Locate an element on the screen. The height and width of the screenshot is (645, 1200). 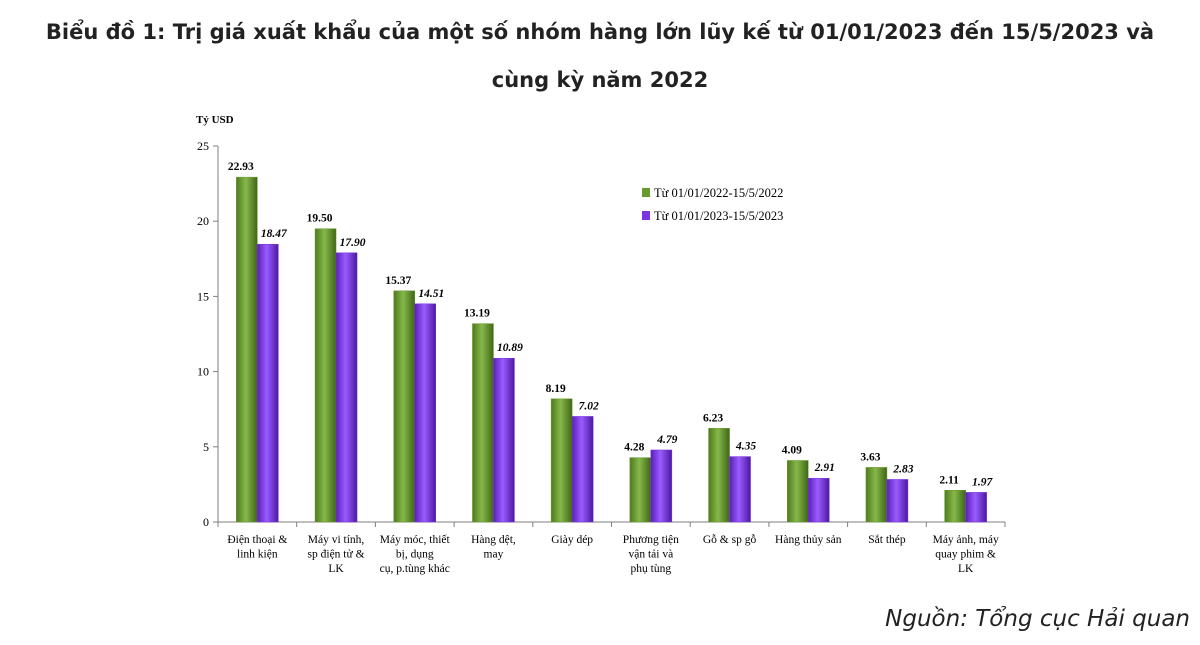
x-category-label: Máy vi tính, sp điện tử & LK is located at coordinates (336, 554).